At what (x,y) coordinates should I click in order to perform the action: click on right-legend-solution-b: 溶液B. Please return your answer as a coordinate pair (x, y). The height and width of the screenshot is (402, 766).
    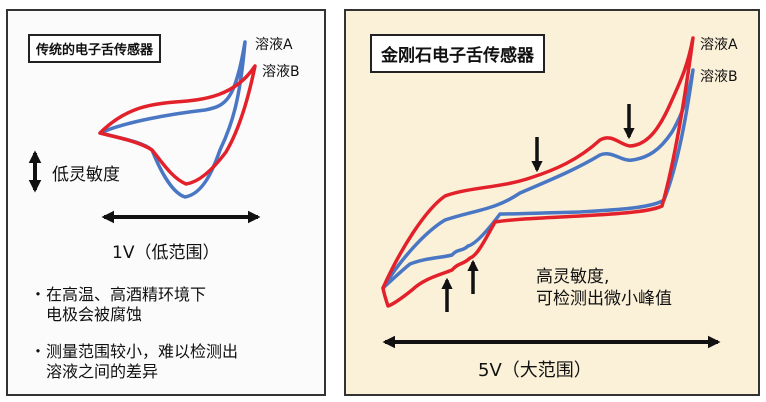
    Looking at the image, I should click on (719, 77).